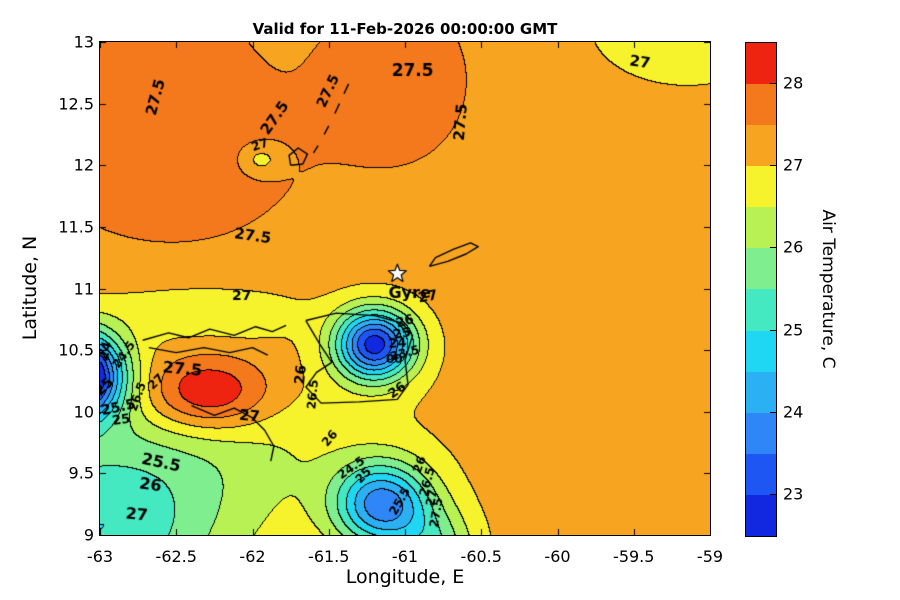 The width and height of the screenshot is (900, 600). What do you see at coordinates (252, 556) in the screenshot?
I see `x-tick-label: -62` at bounding box center [252, 556].